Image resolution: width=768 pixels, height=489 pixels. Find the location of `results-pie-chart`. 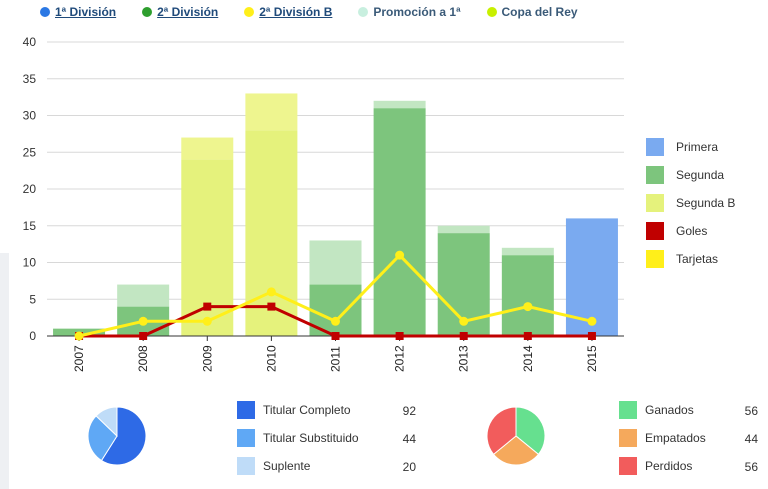

results-pie-chart is located at coordinates (516, 436).